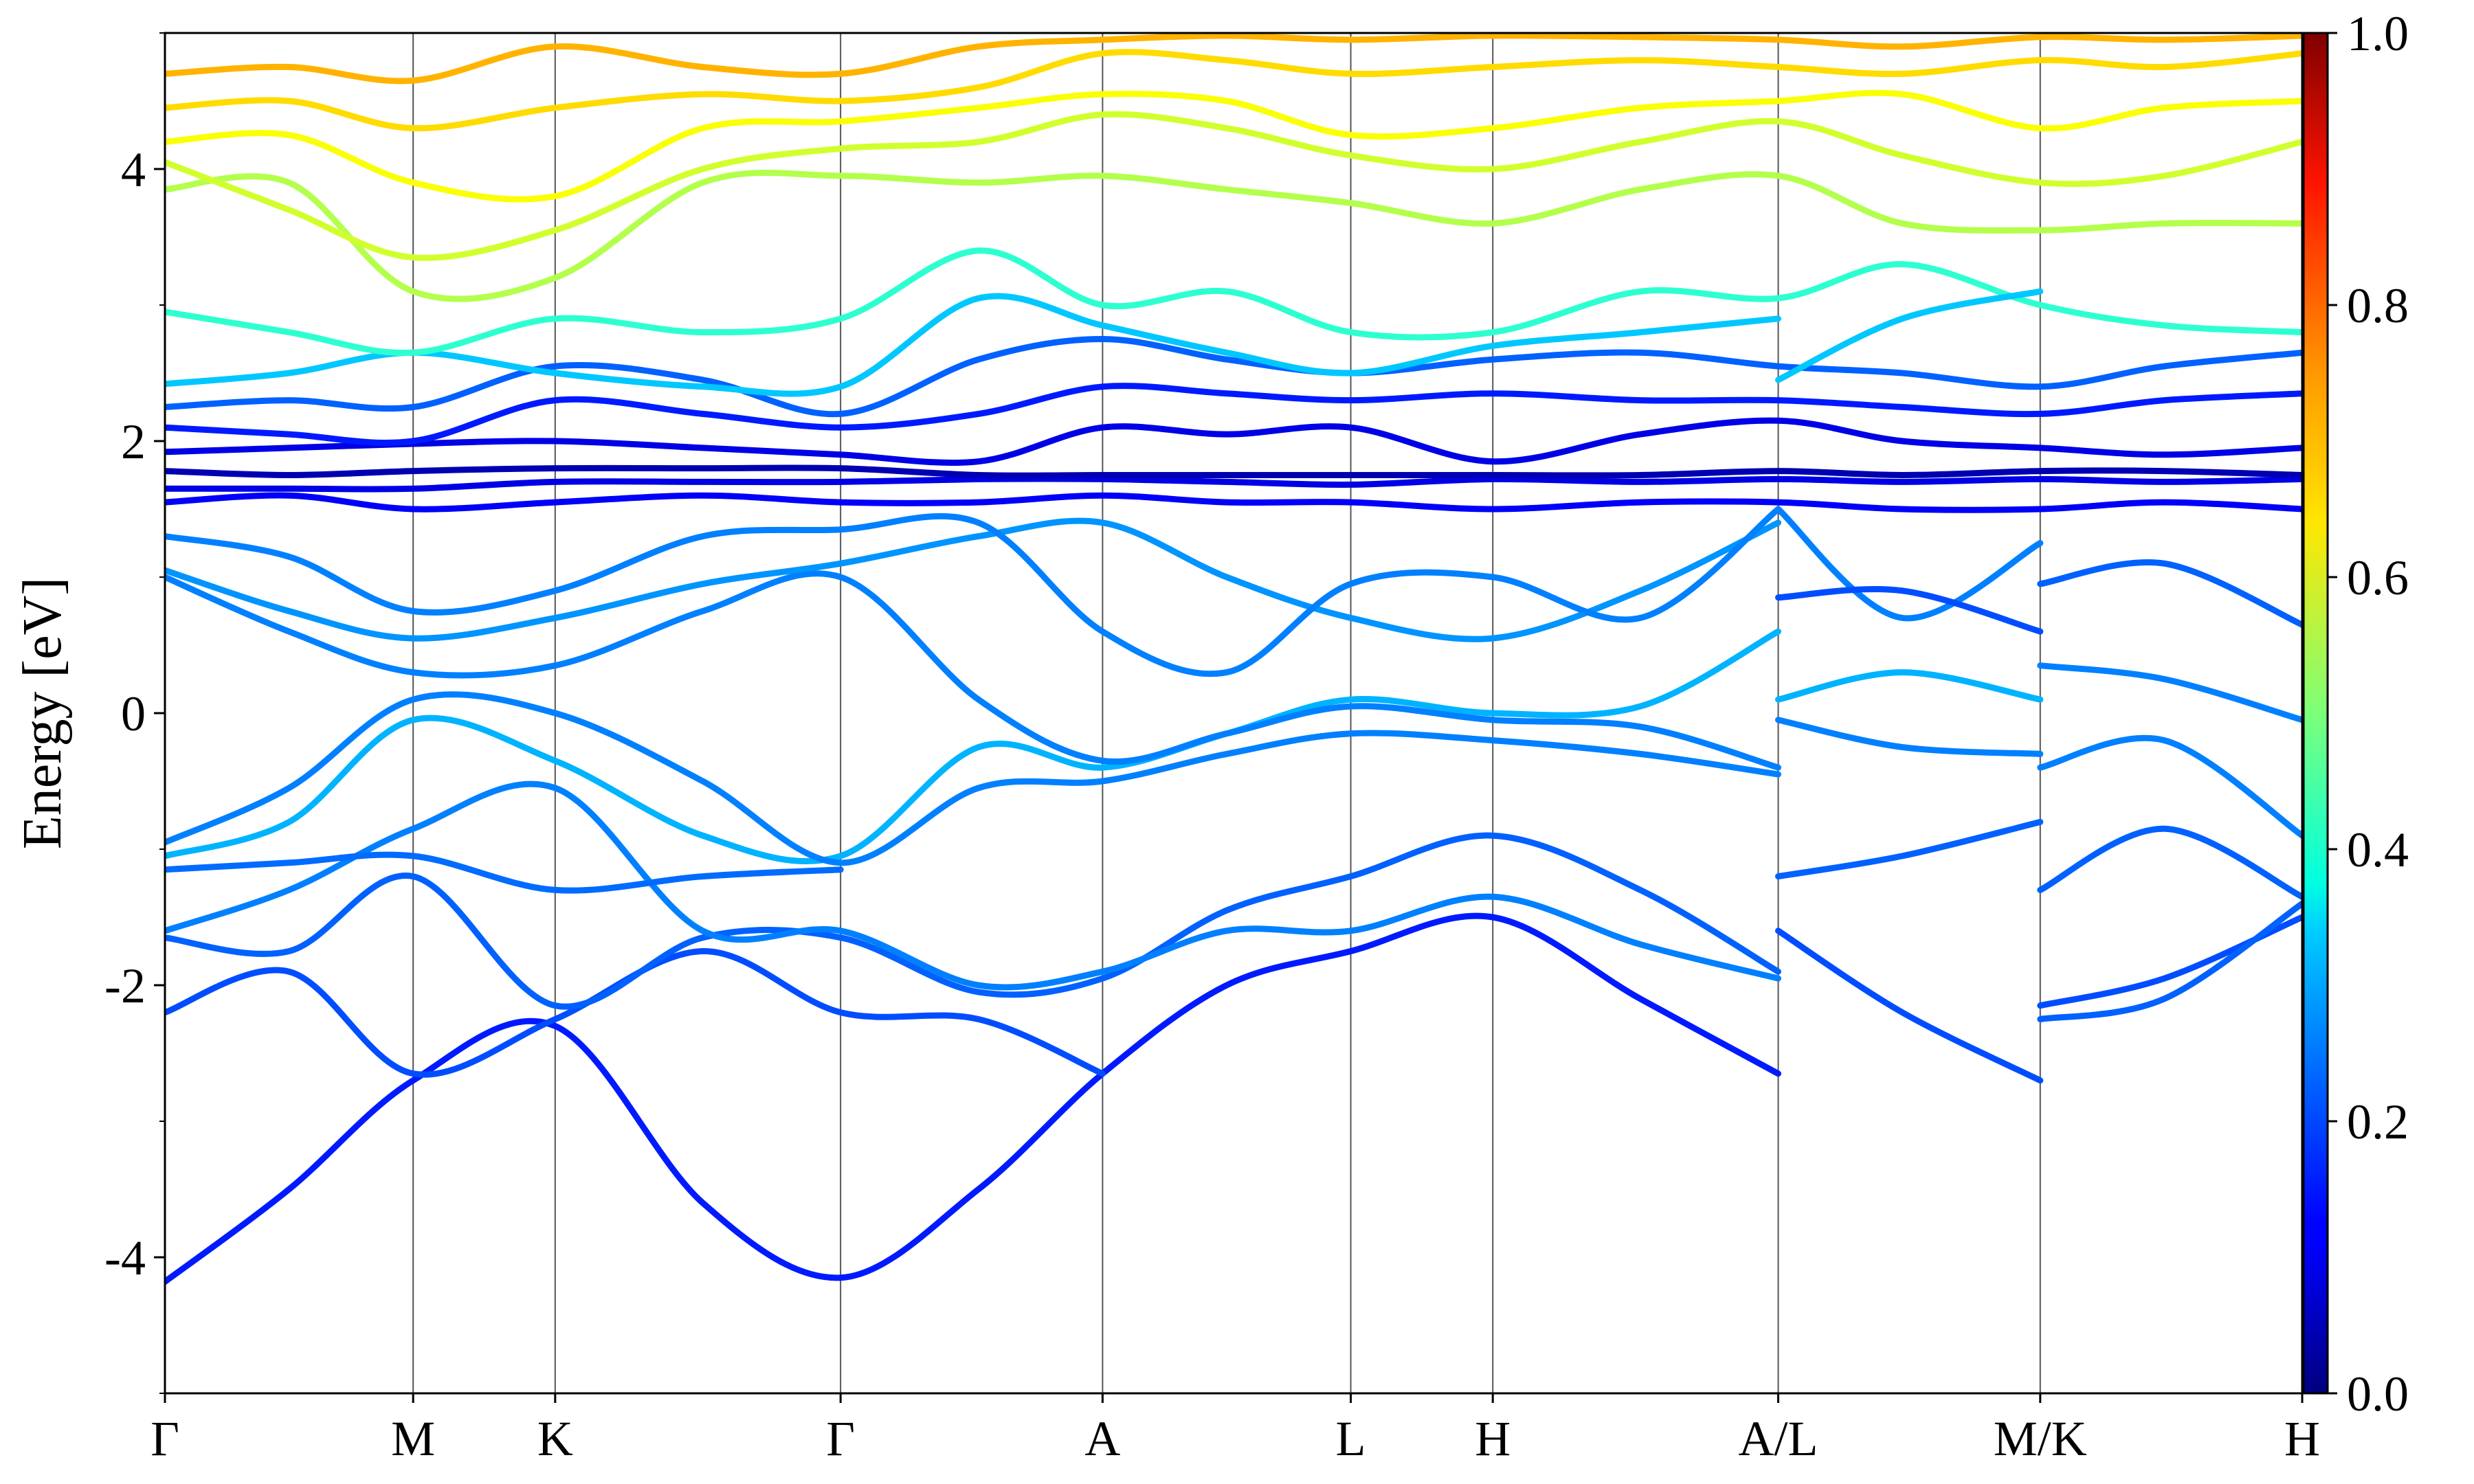  I want to click on colorbar-ticks: 0.0 0.2 0.4 0.6 0.8 1.0, so click(2368, 714).